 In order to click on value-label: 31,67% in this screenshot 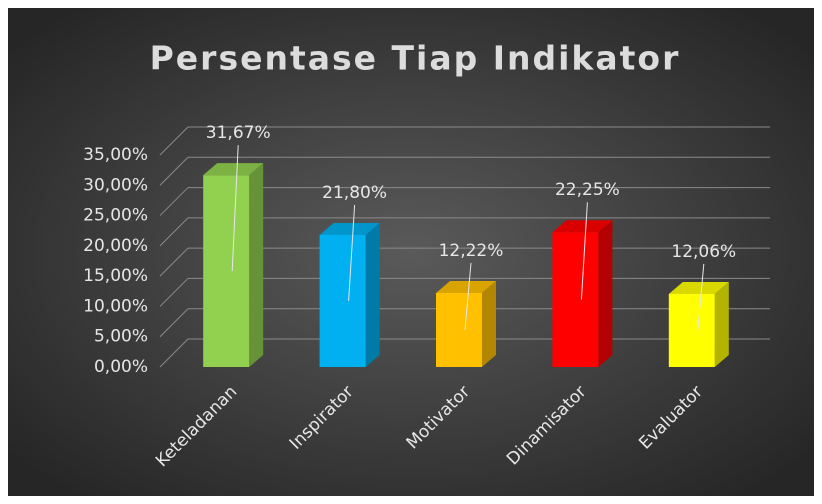, I will do `click(238, 133)`.